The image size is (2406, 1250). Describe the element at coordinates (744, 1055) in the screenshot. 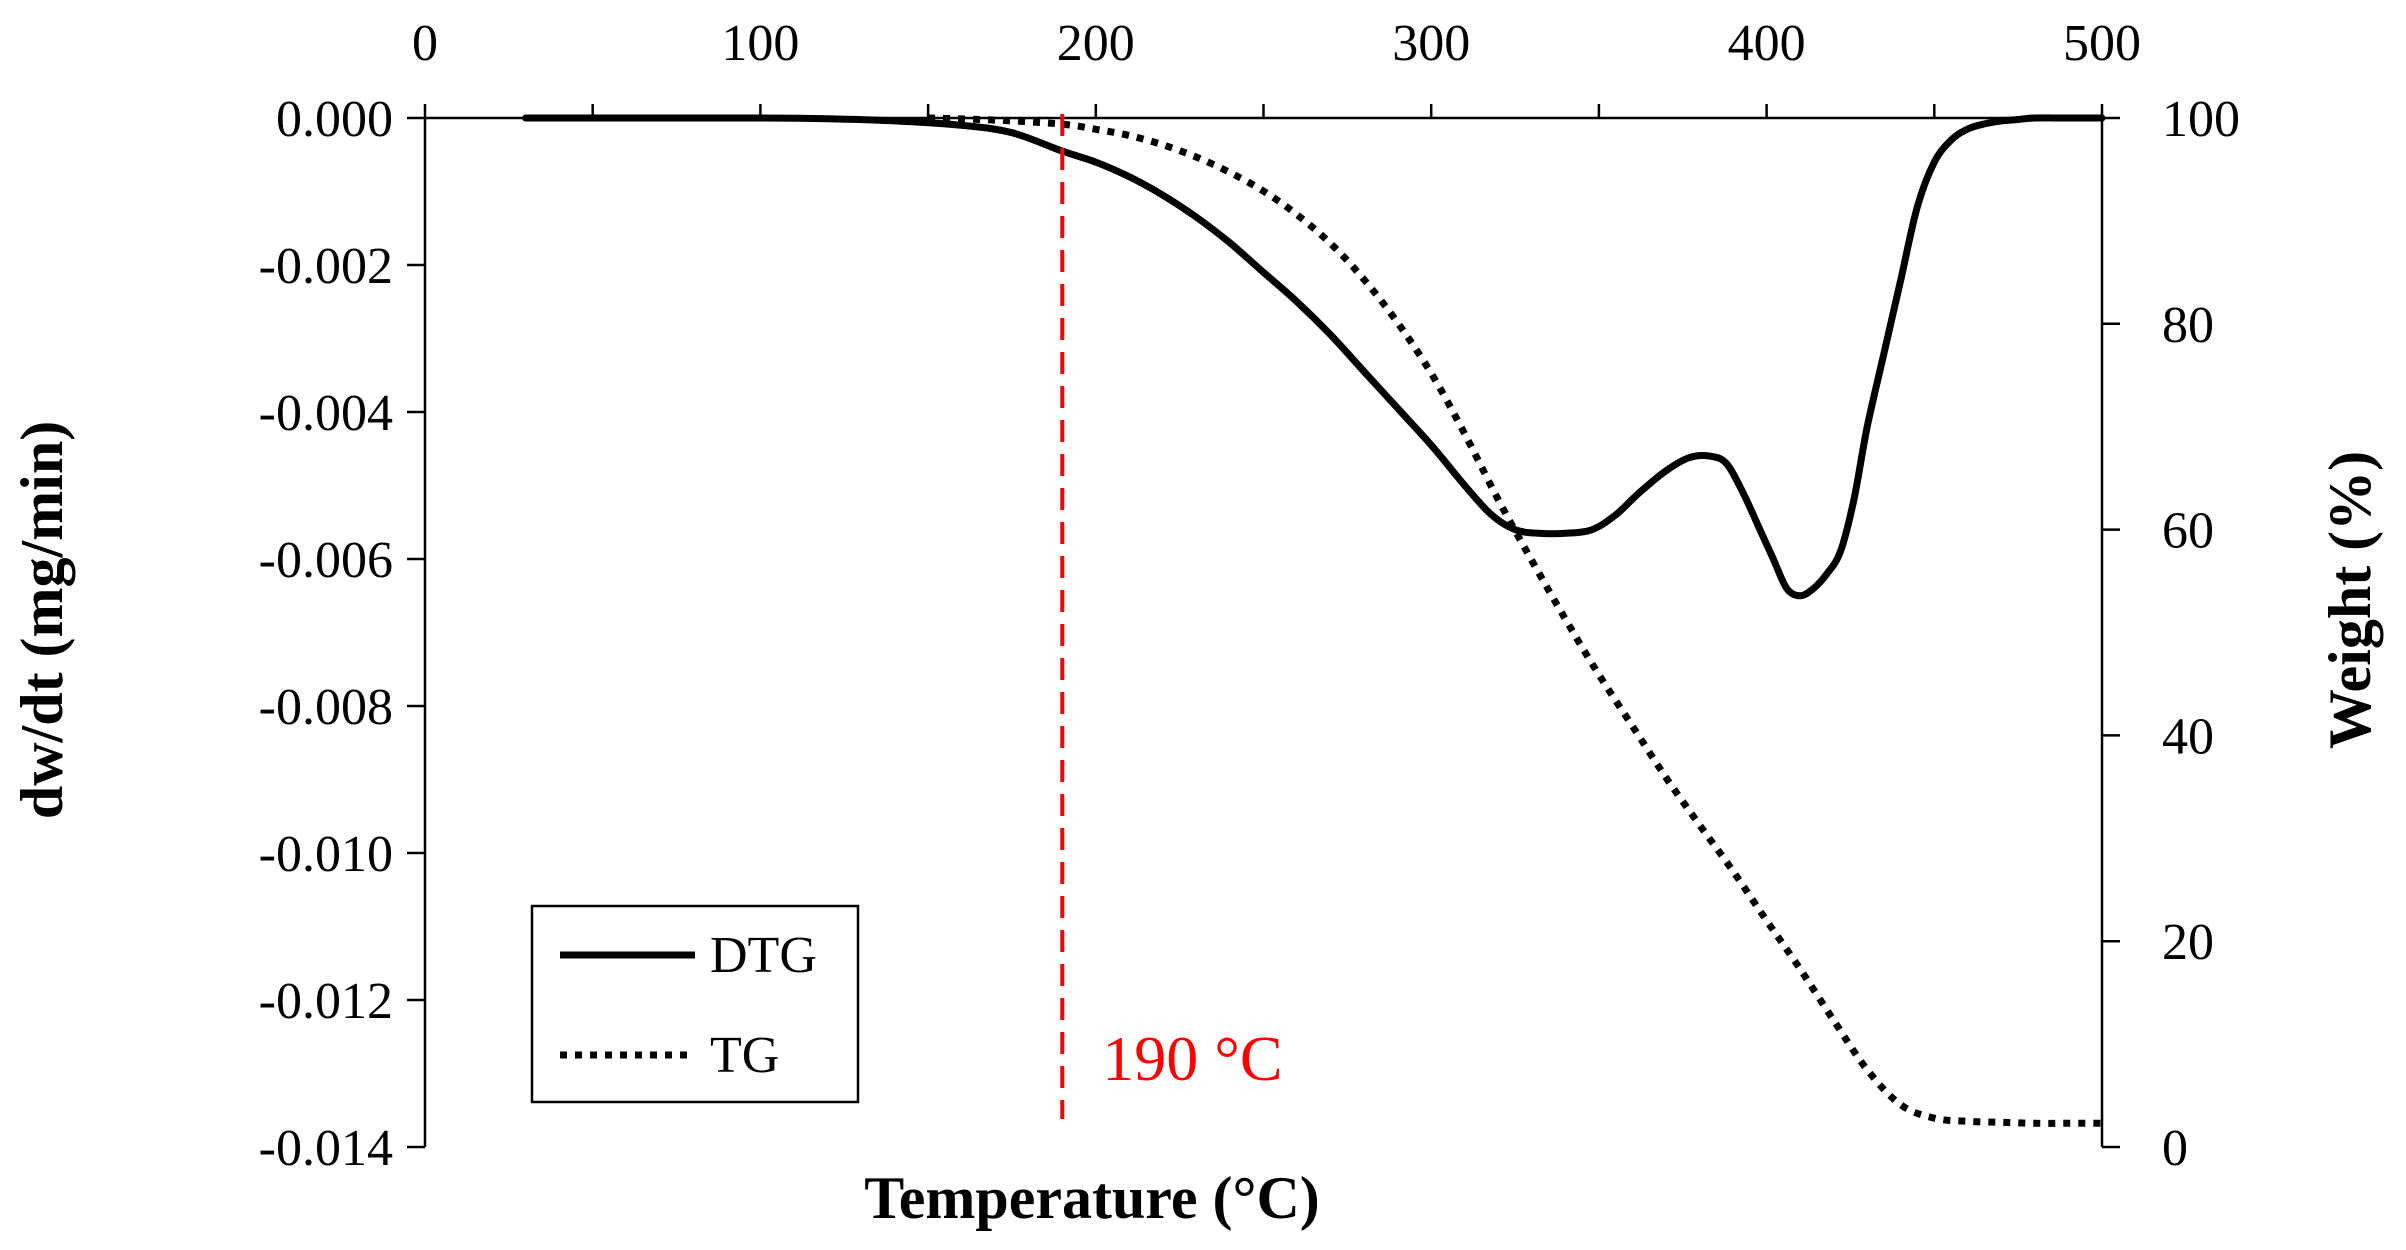

I see `legend-tg-label: TG` at that location.